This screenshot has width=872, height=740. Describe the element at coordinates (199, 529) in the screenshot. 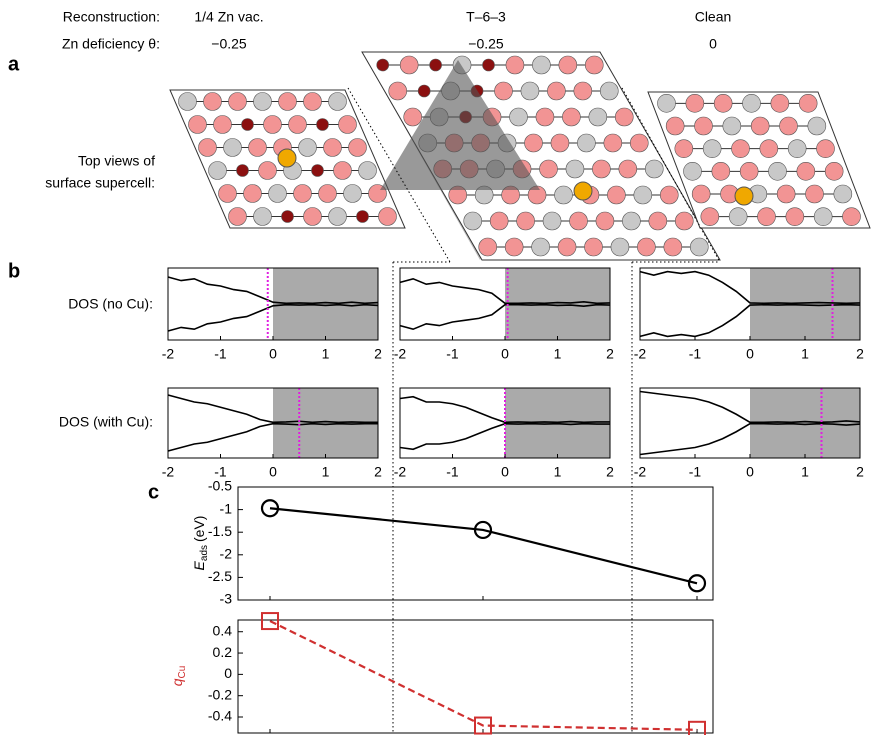

I see `y-label-unit: (eV)` at that location.